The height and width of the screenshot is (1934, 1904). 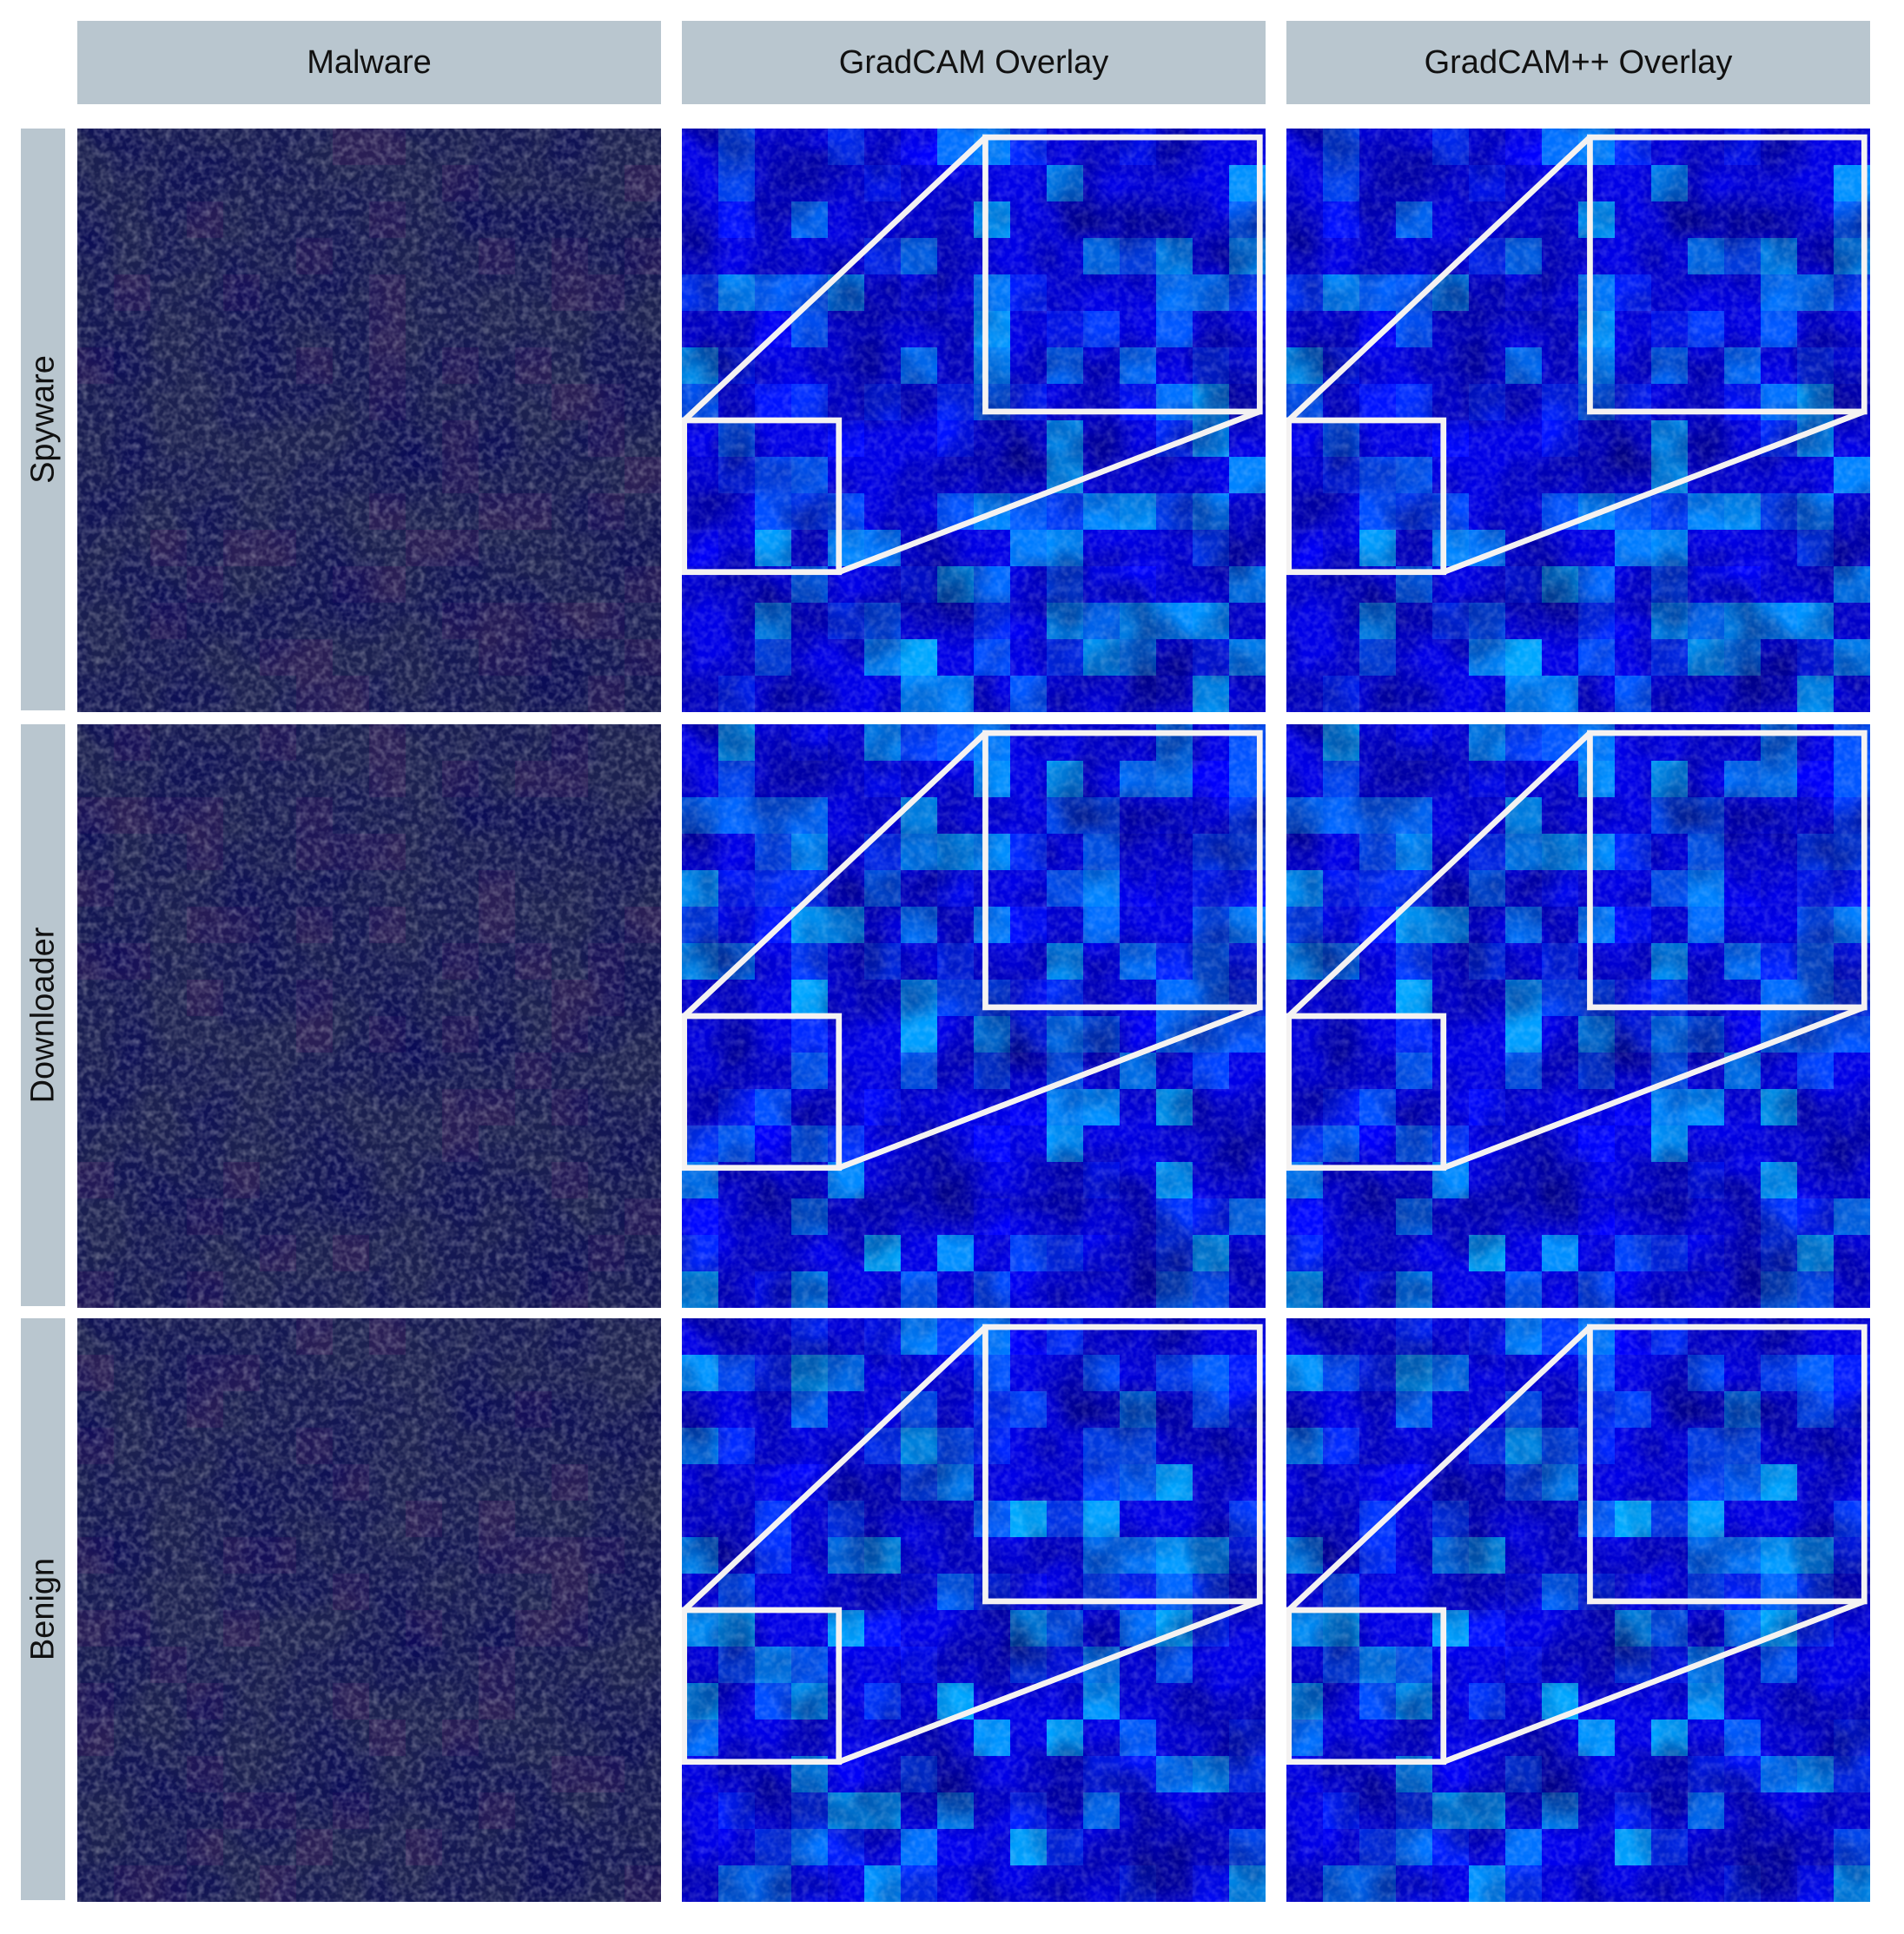 I want to click on row-header: Downloader, so click(x=43, y=1015).